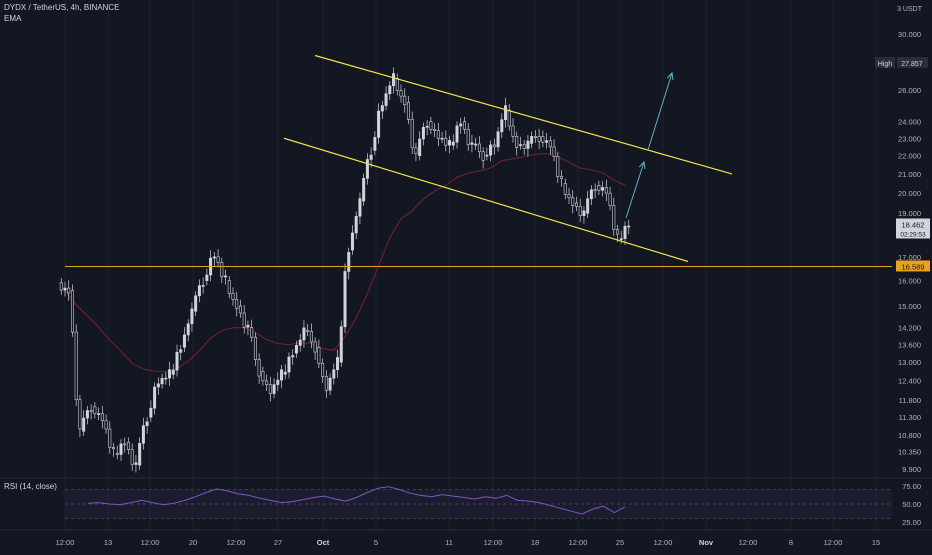 This screenshot has width=932, height=555. I want to click on bar-countdown: 02:29:53, so click(913, 234).